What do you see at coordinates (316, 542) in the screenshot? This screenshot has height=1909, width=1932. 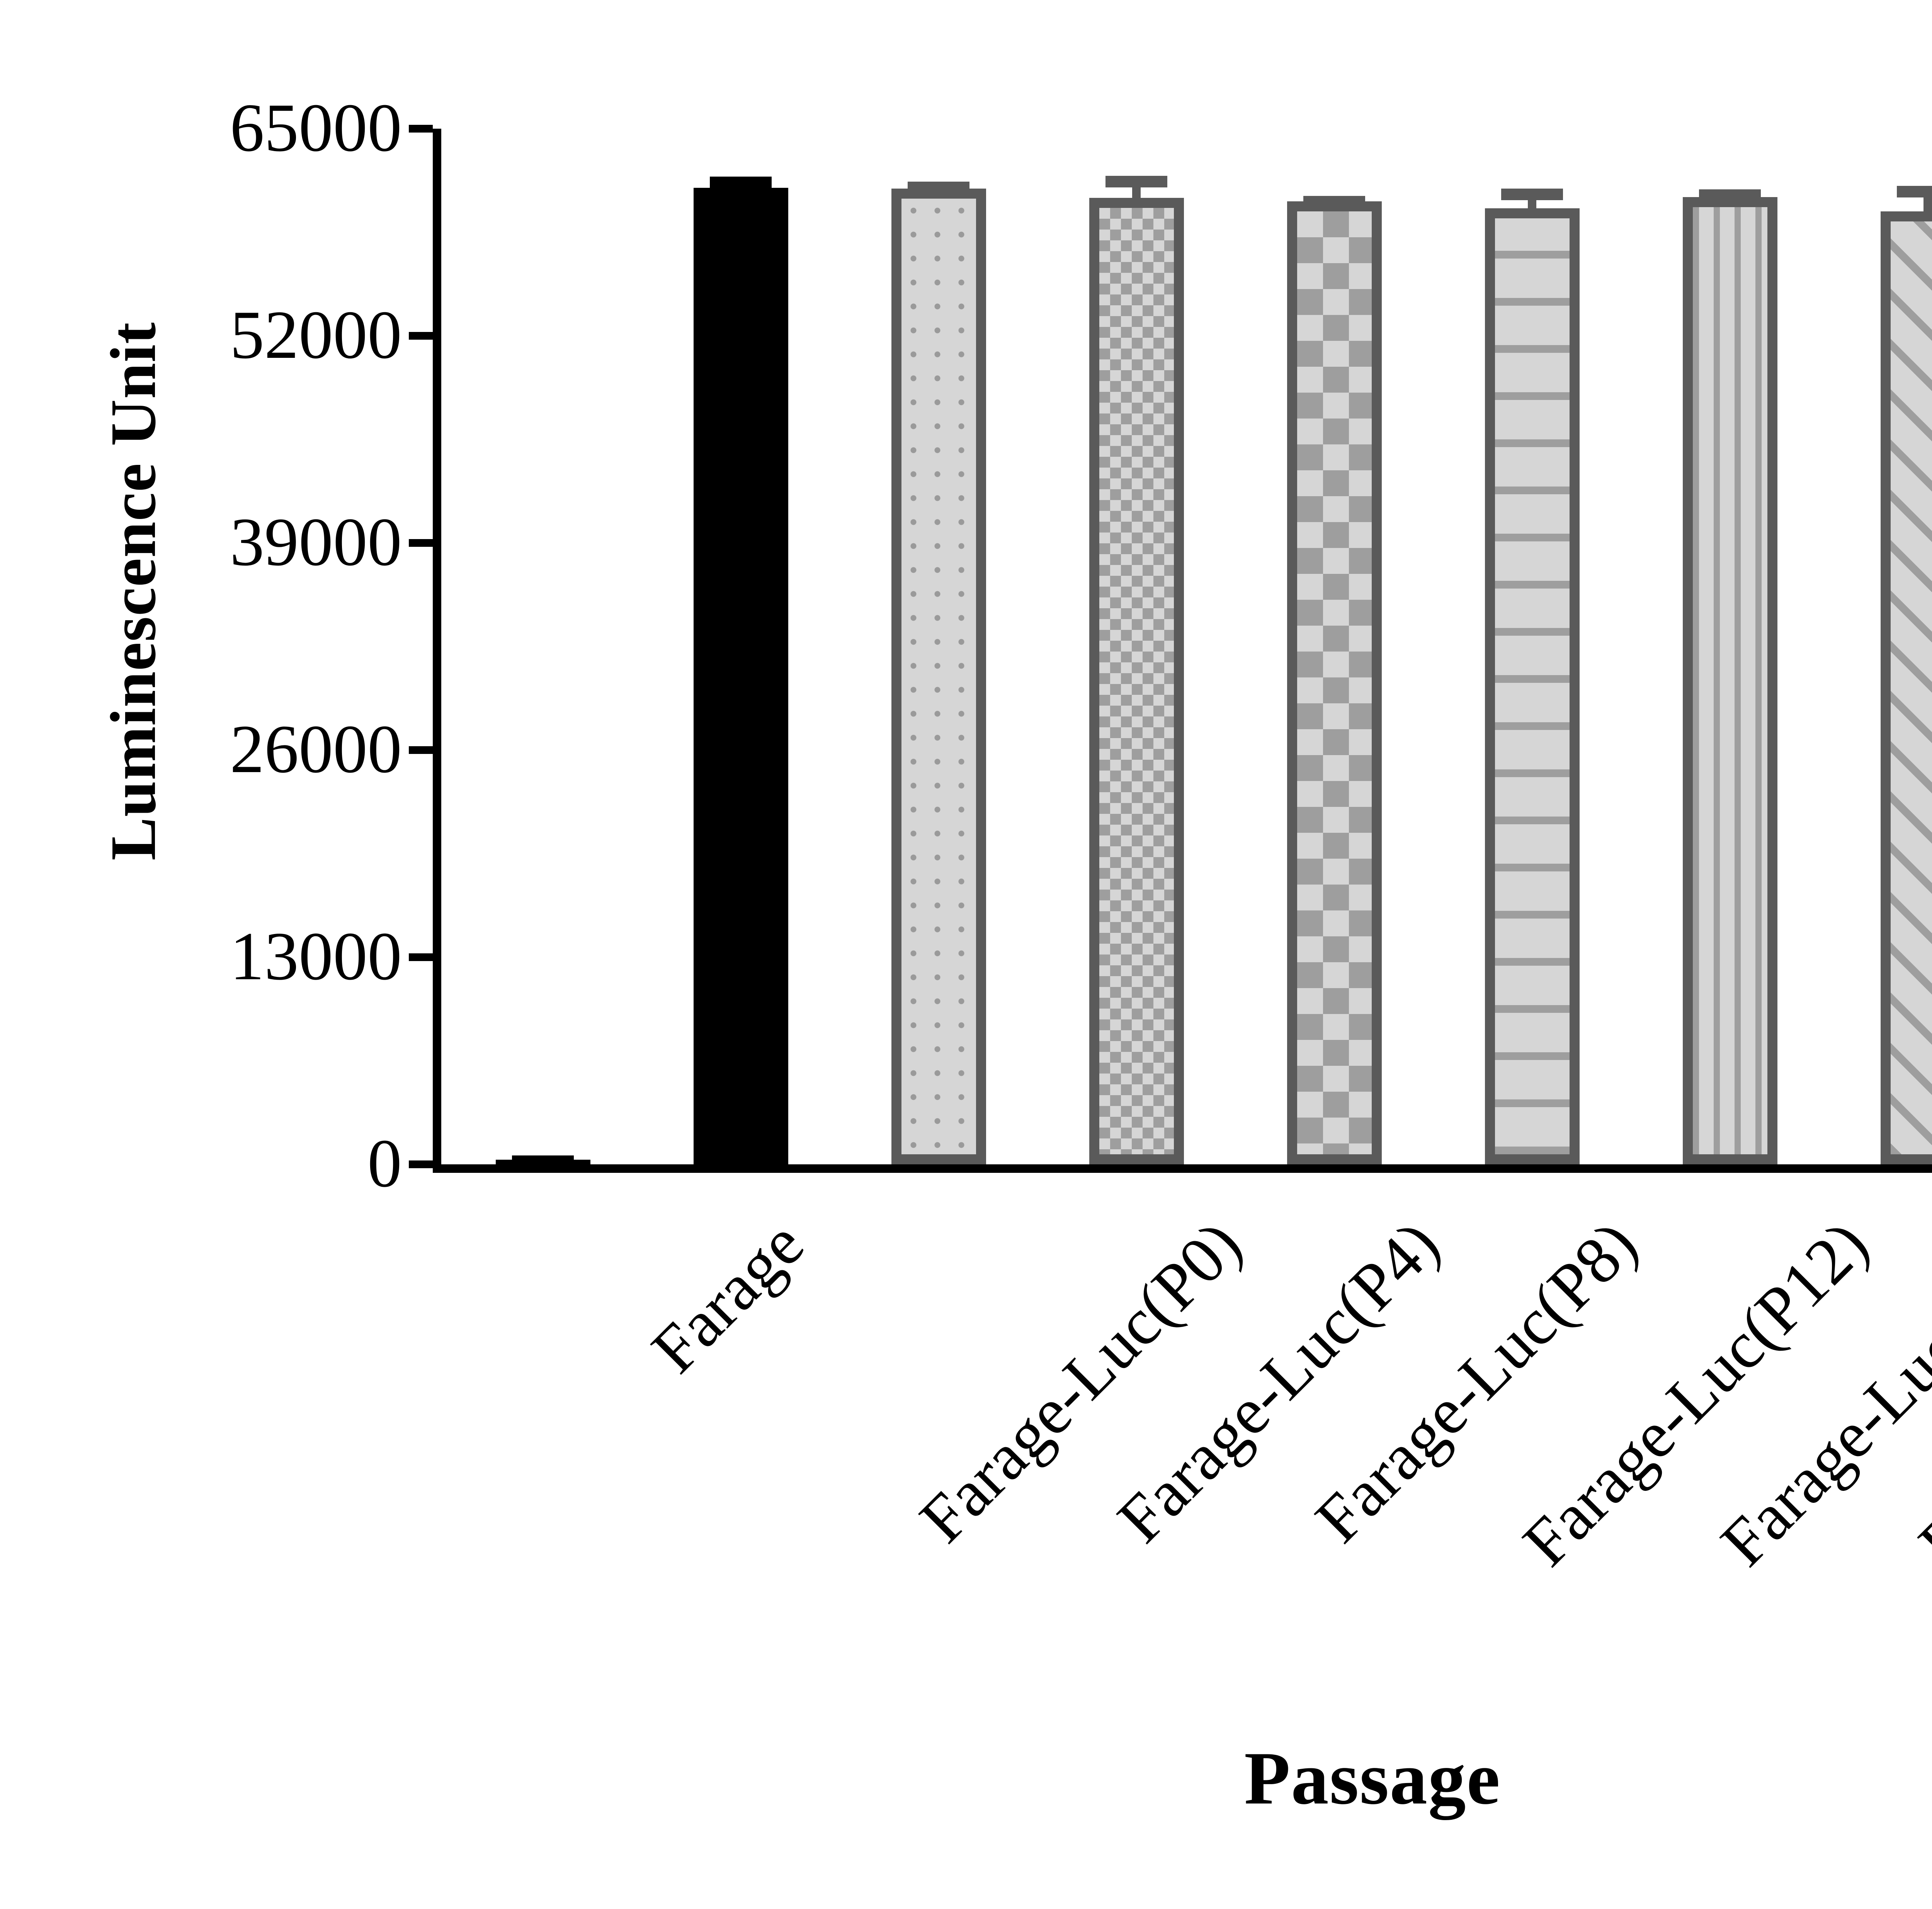 I see `y-axis-tick-label: 39000` at bounding box center [316, 542].